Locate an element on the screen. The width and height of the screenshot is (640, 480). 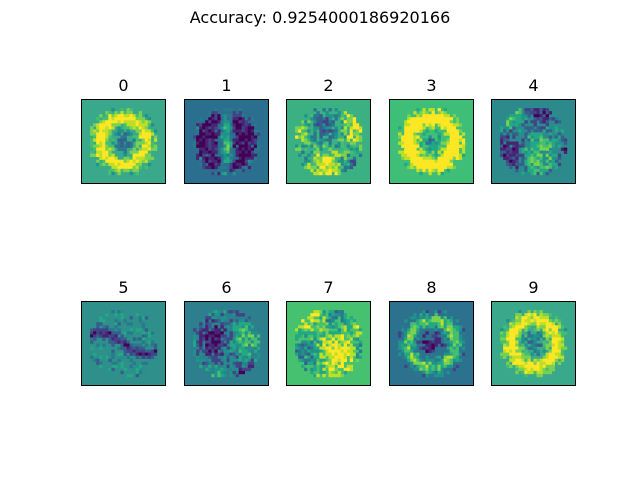
panel-frame is located at coordinates (226, 141).